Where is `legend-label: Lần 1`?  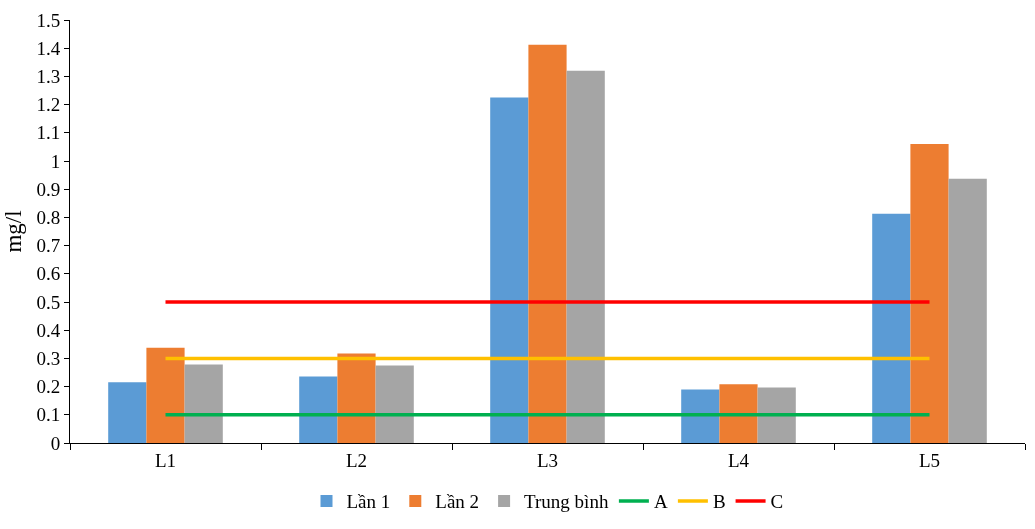
legend-label: Lần 1 is located at coordinates (368, 502).